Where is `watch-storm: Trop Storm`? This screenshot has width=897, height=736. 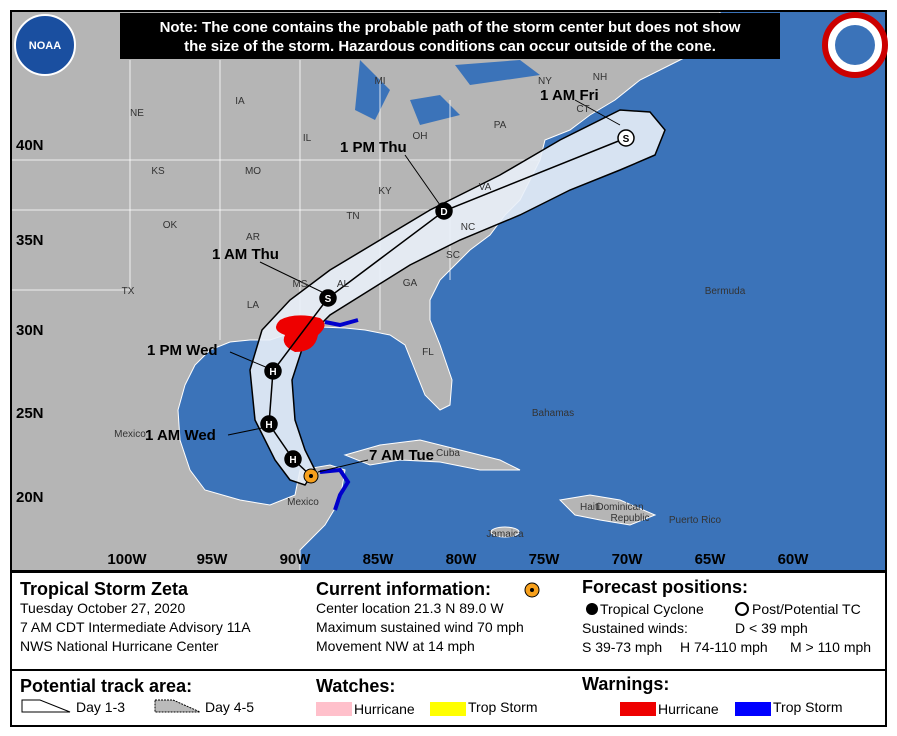 watch-storm: Trop Storm is located at coordinates (503, 707).